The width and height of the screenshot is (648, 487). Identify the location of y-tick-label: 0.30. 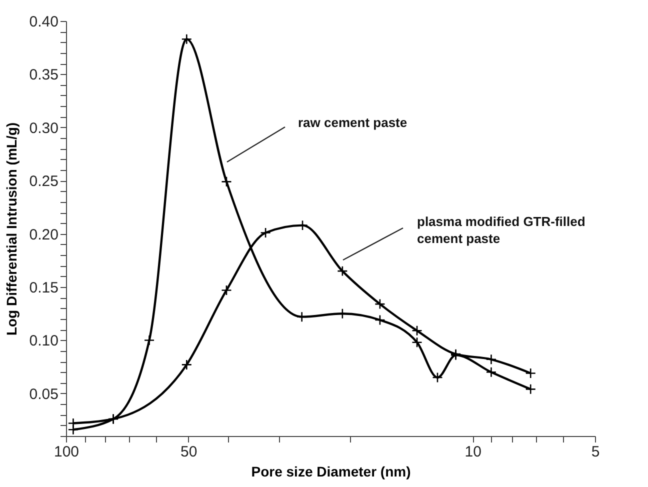
(43, 128).